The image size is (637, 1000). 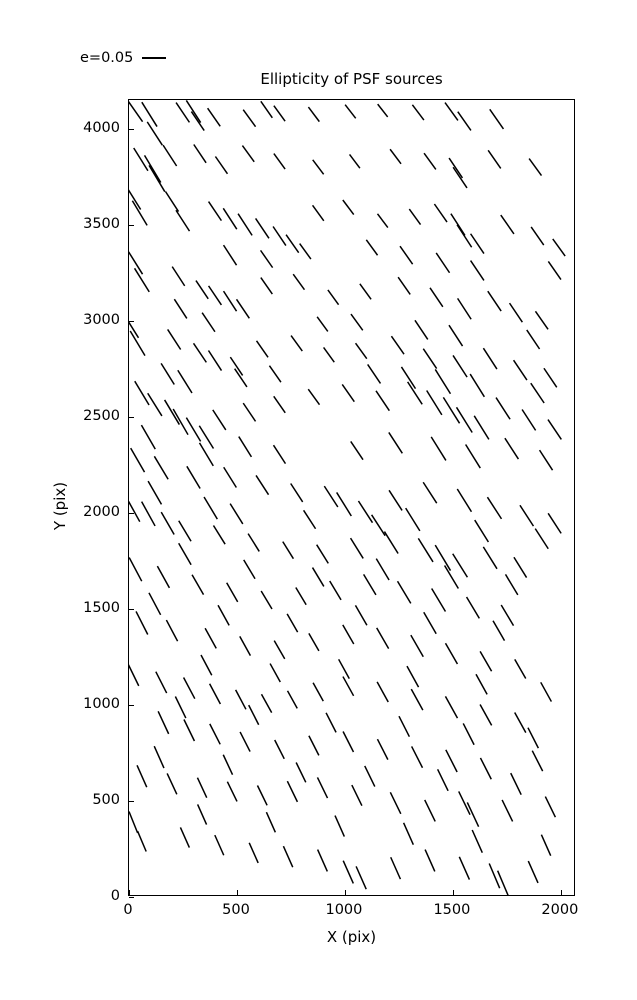 What do you see at coordinates (351, 937) in the screenshot?
I see `x-axis-label: X (pix)` at bounding box center [351, 937].